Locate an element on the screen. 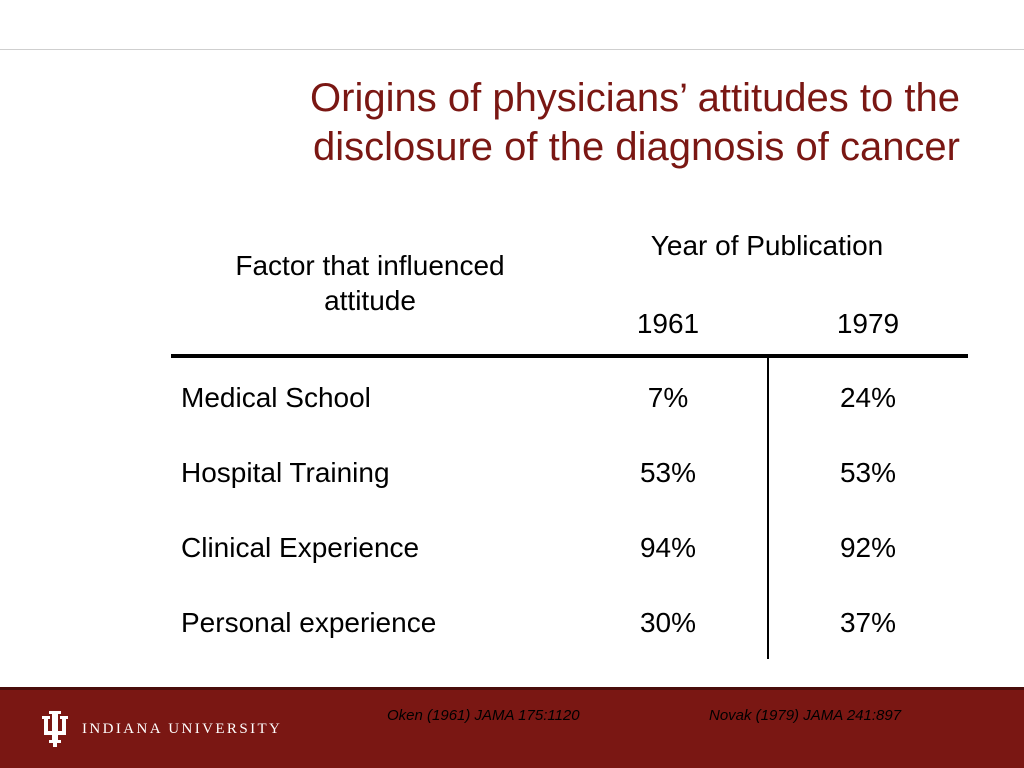 This screenshot has width=1024, height=768. row-value-1961: 30% is located at coordinates (668, 622).